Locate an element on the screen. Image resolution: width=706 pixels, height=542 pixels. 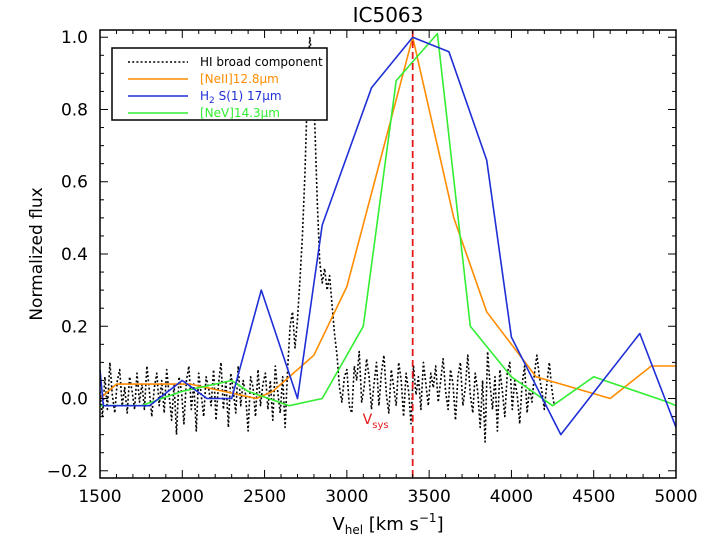
x-axis-label-sub: hel is located at coordinates (354, 530).